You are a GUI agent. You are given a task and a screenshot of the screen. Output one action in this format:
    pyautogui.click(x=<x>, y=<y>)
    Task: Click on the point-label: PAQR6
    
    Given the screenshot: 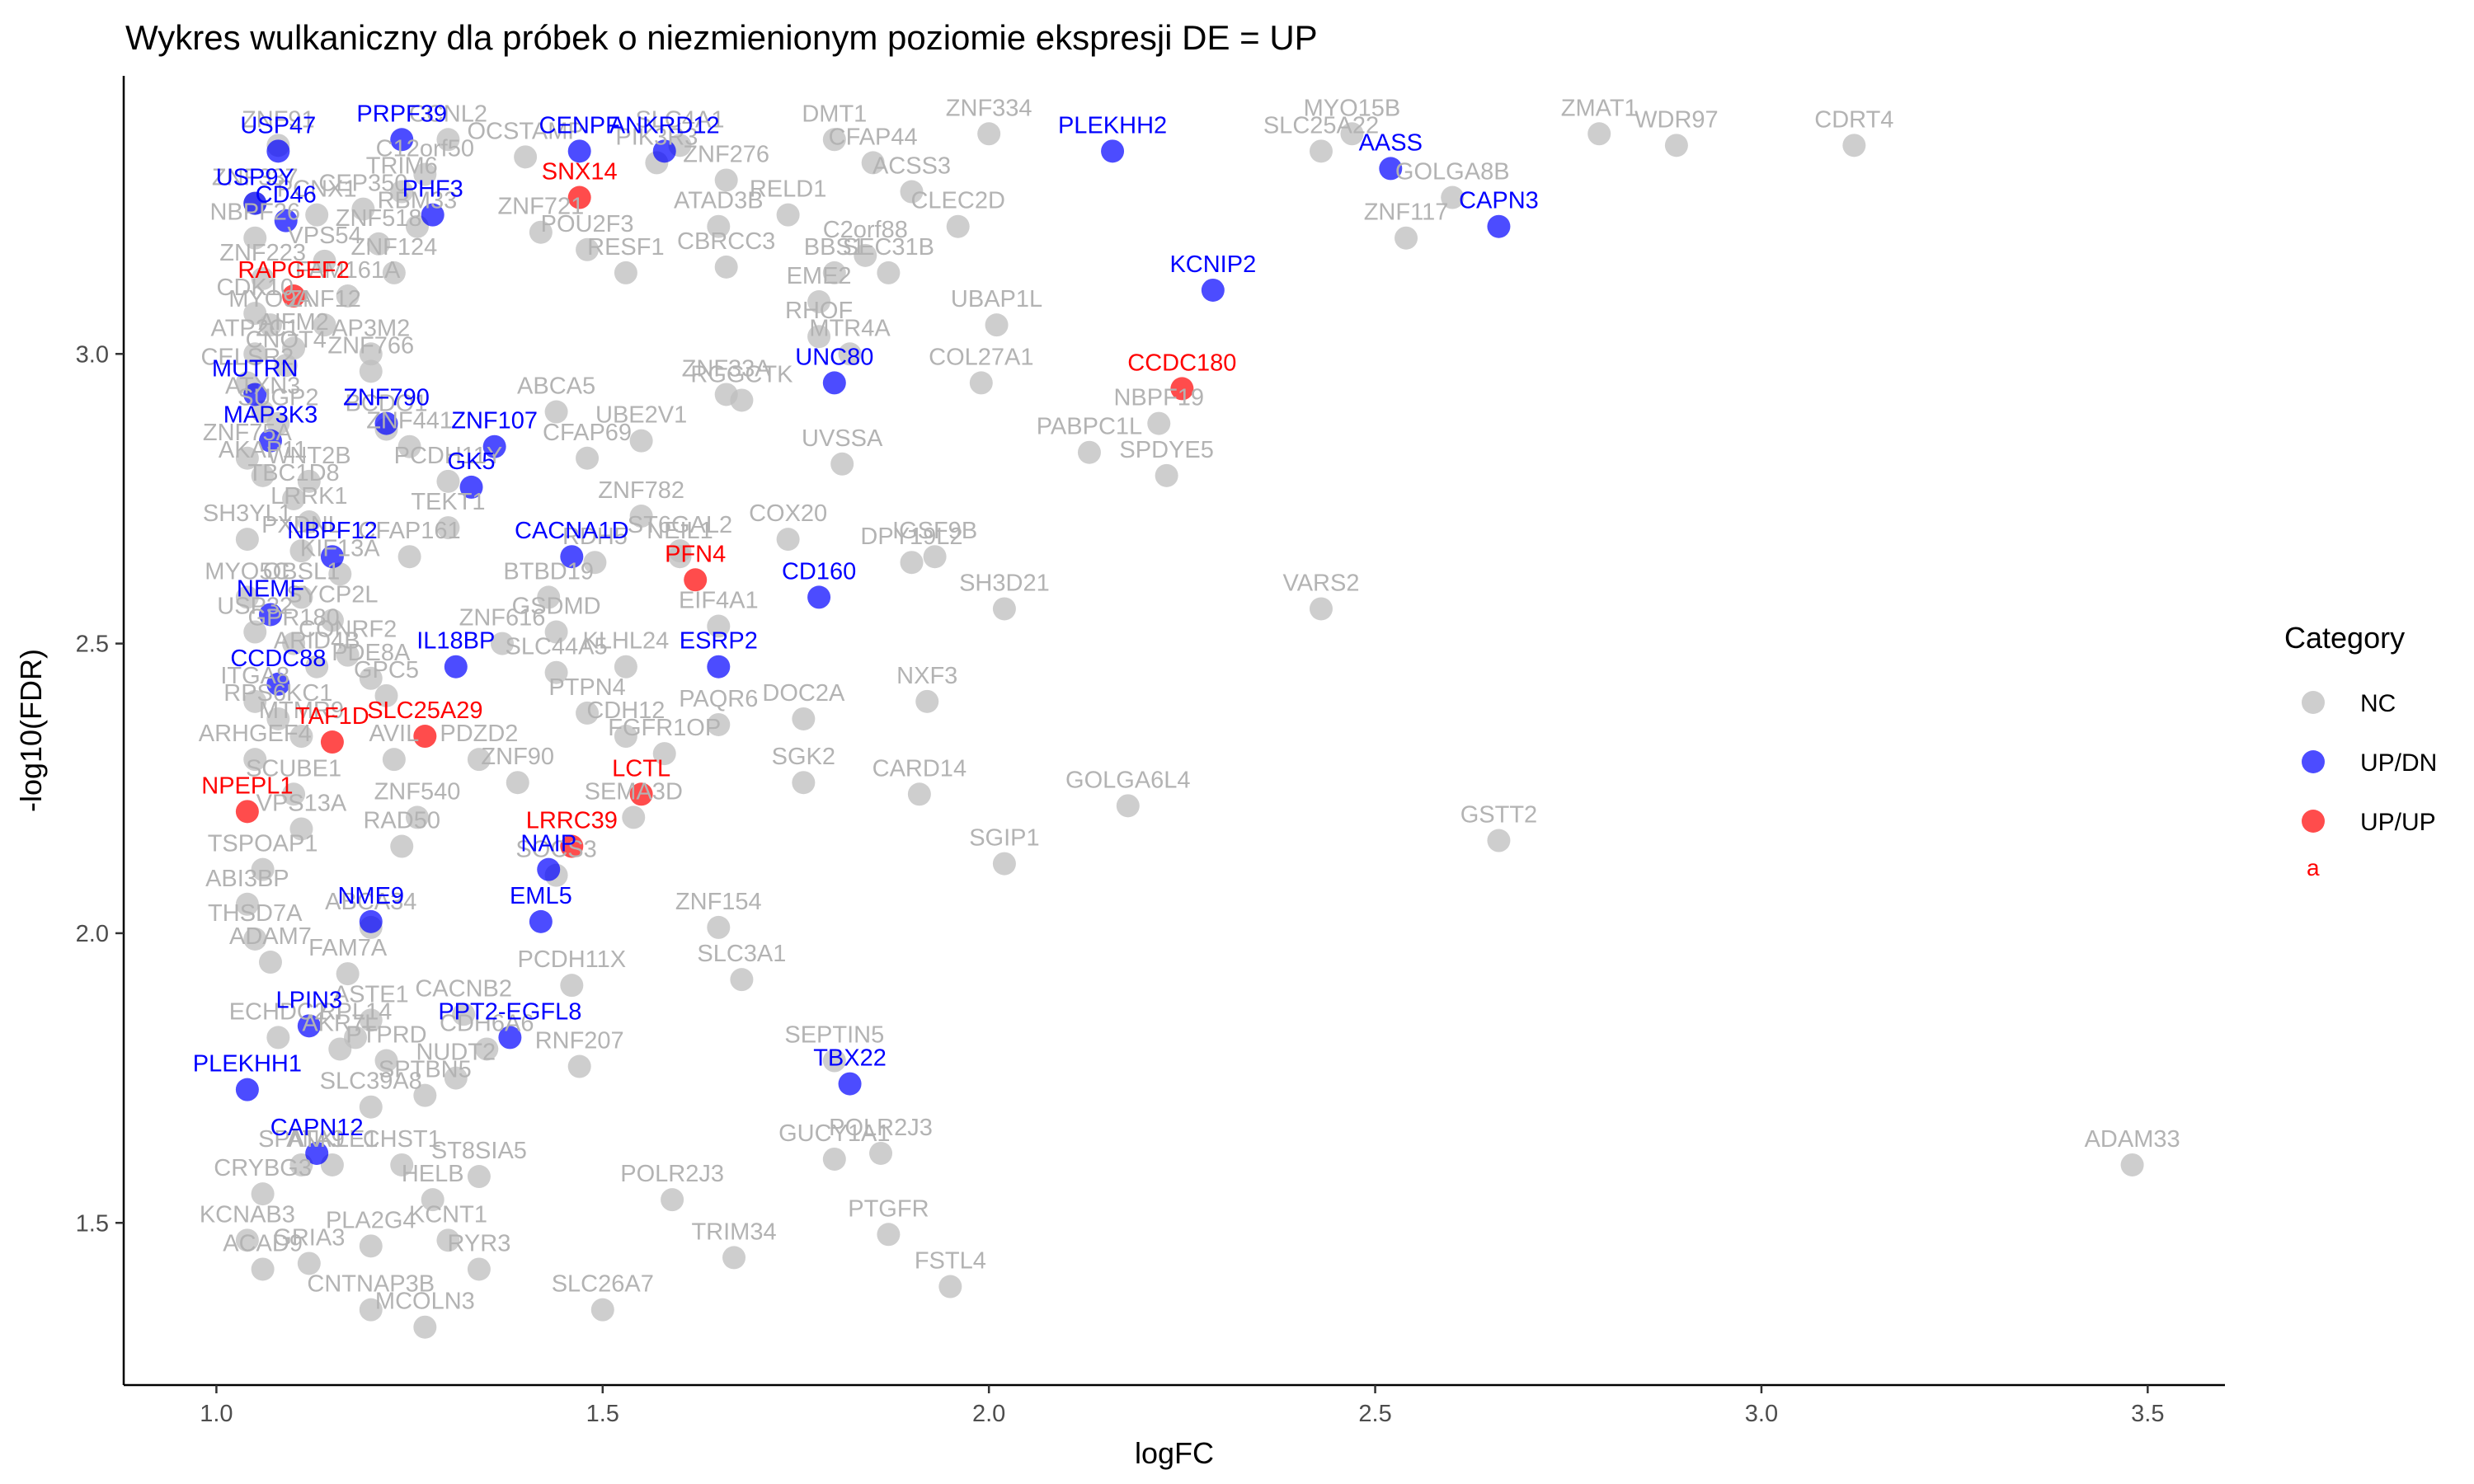 What is the action you would take?
    pyautogui.click(x=718, y=699)
    